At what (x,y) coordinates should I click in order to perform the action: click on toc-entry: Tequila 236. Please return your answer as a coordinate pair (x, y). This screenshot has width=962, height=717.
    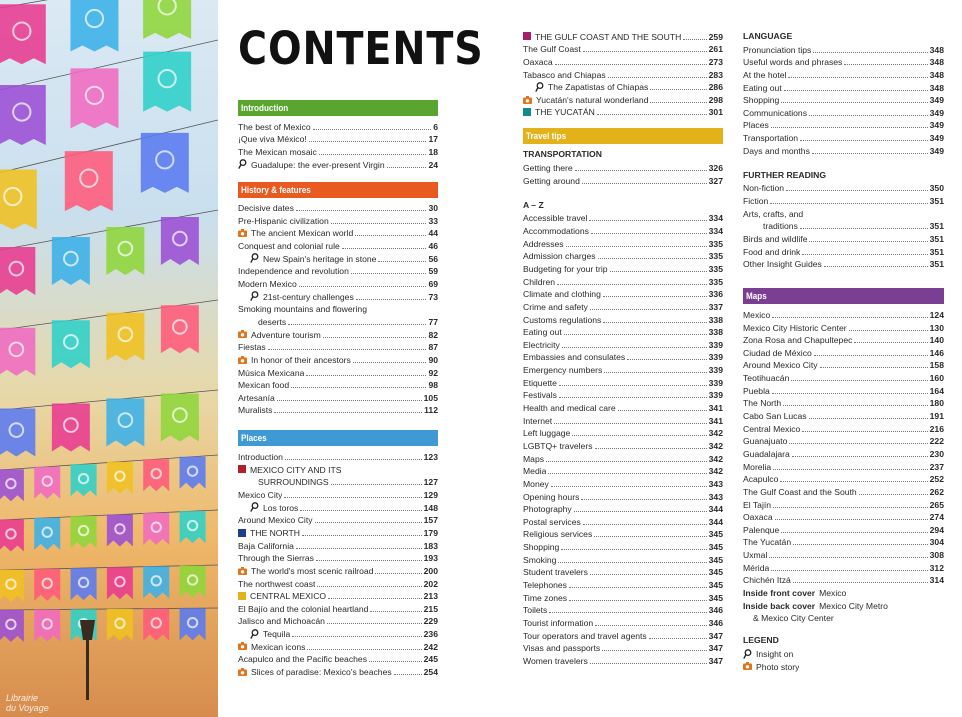
    Looking at the image, I should click on (338, 633).